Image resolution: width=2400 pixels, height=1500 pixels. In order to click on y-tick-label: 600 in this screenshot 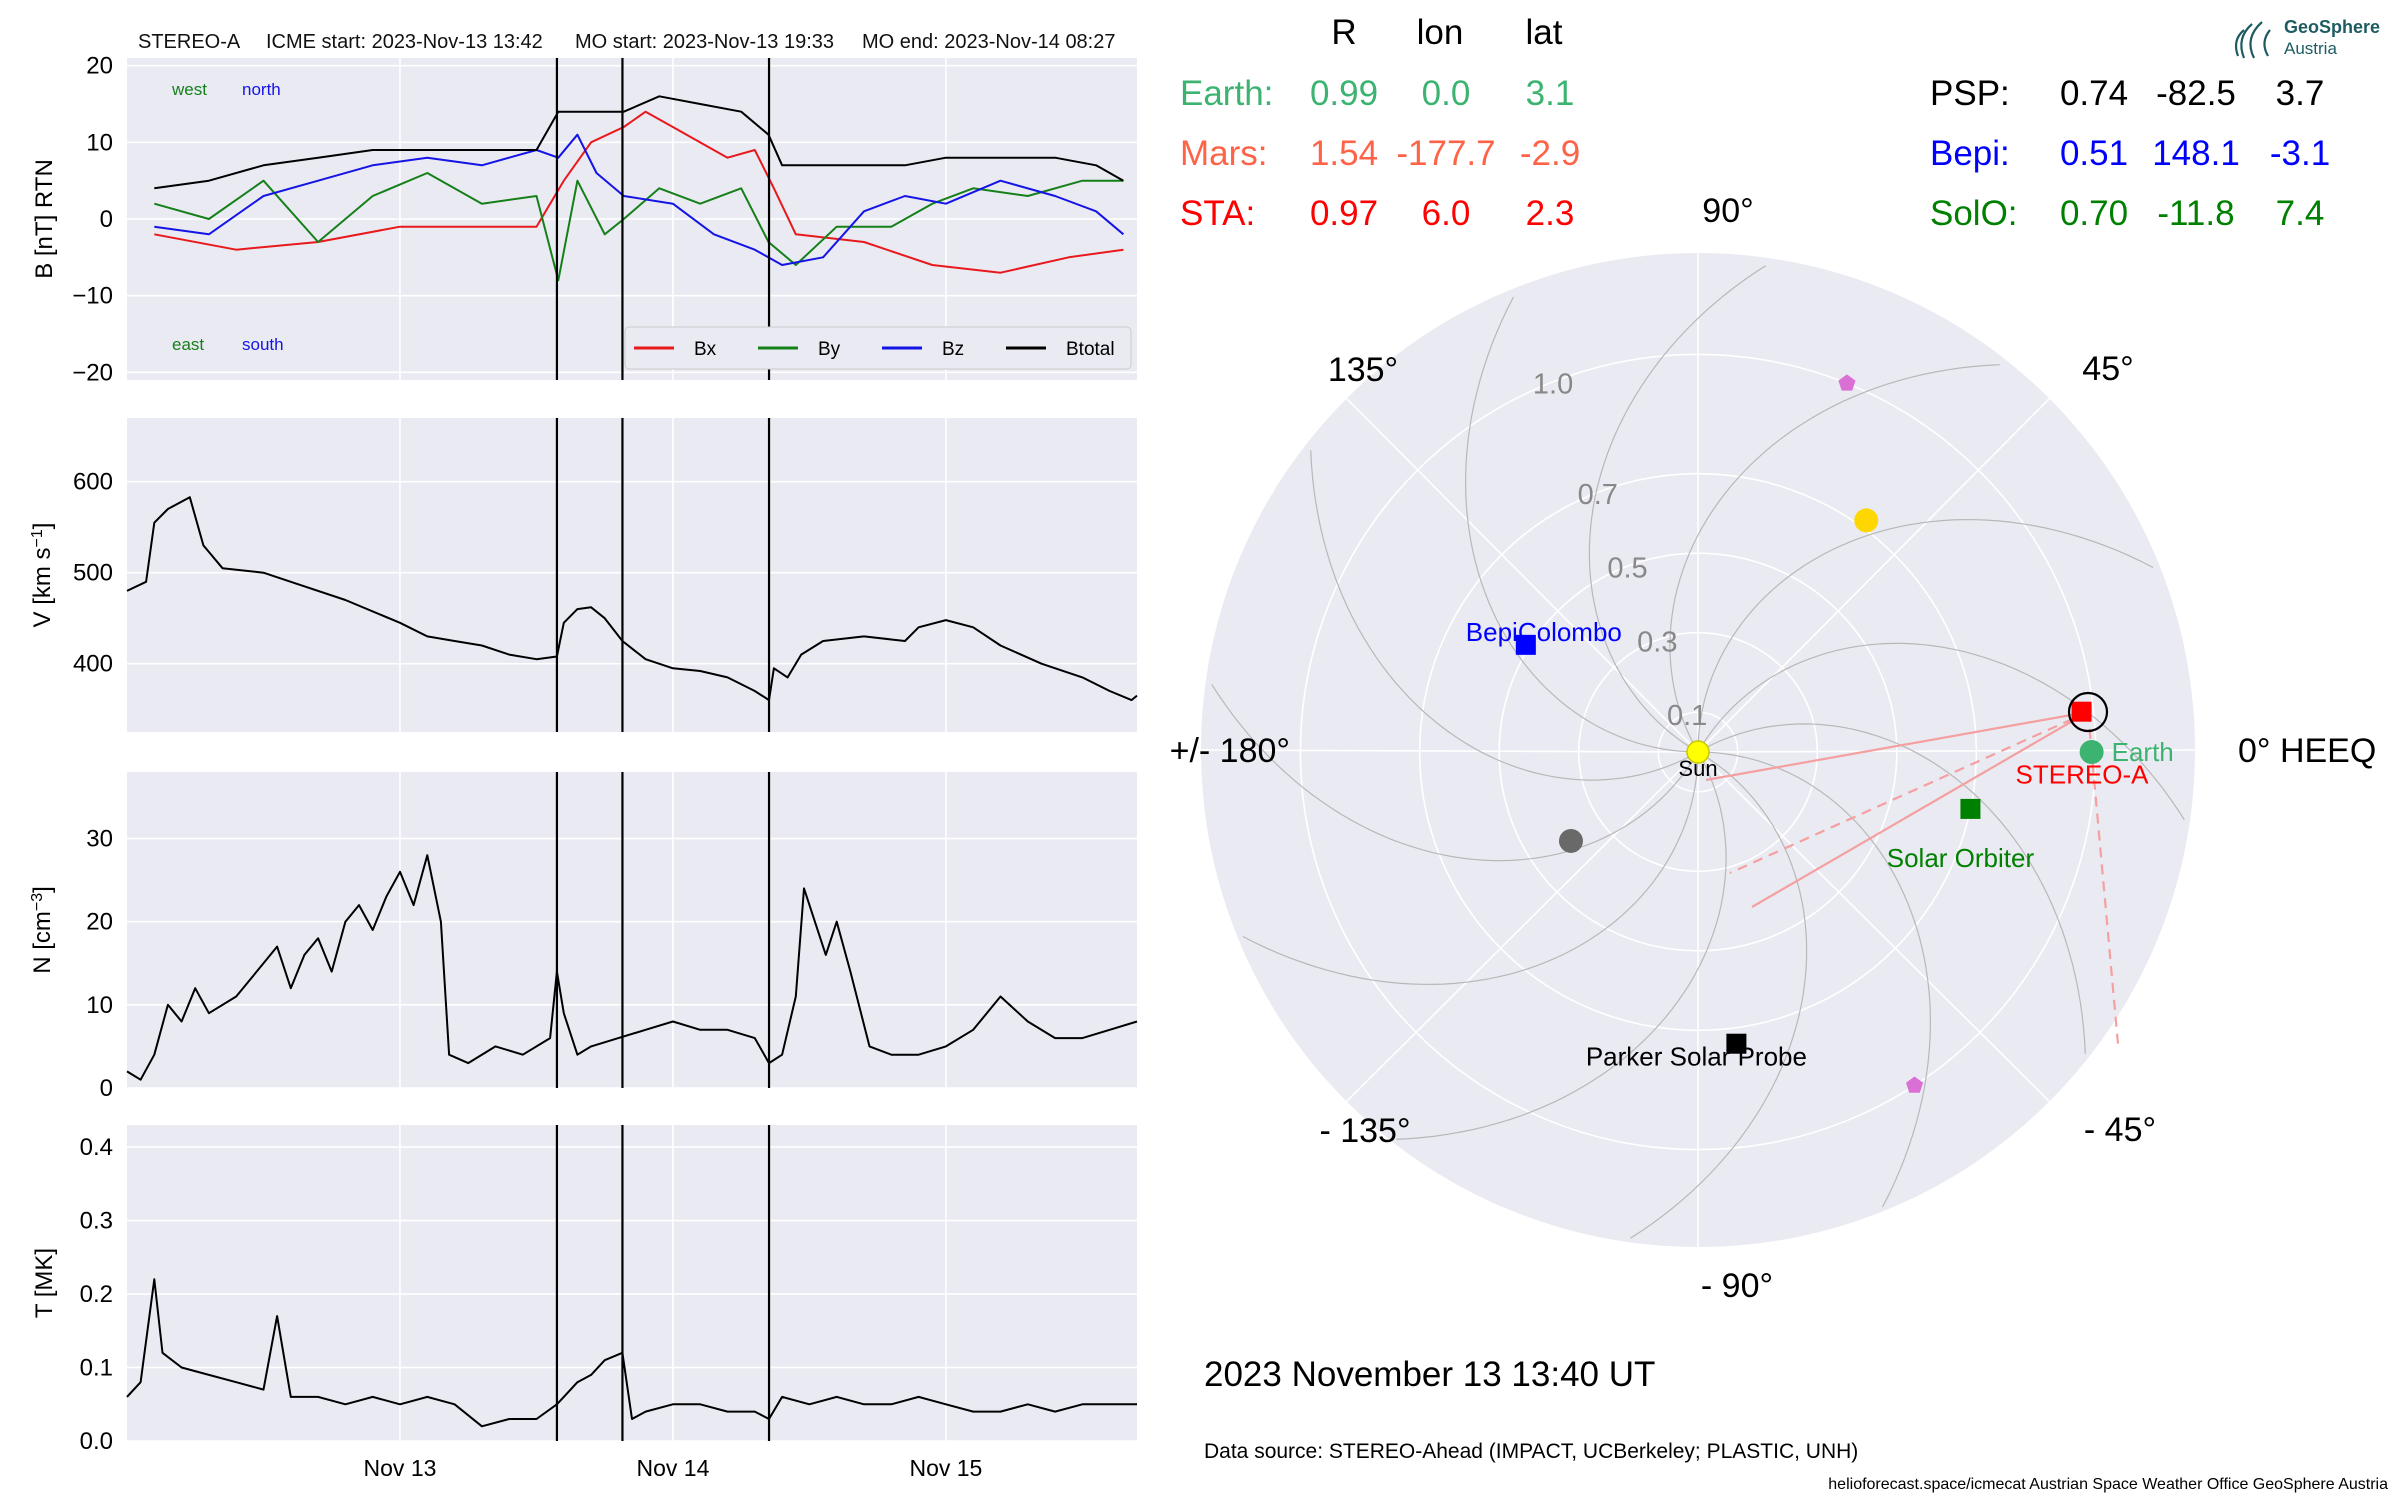, I will do `click(93, 482)`.